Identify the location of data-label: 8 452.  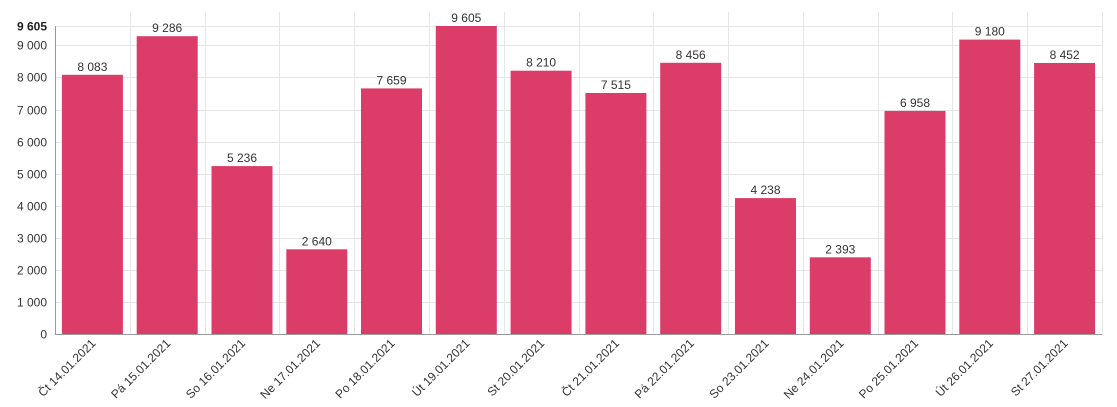
(1065, 55).